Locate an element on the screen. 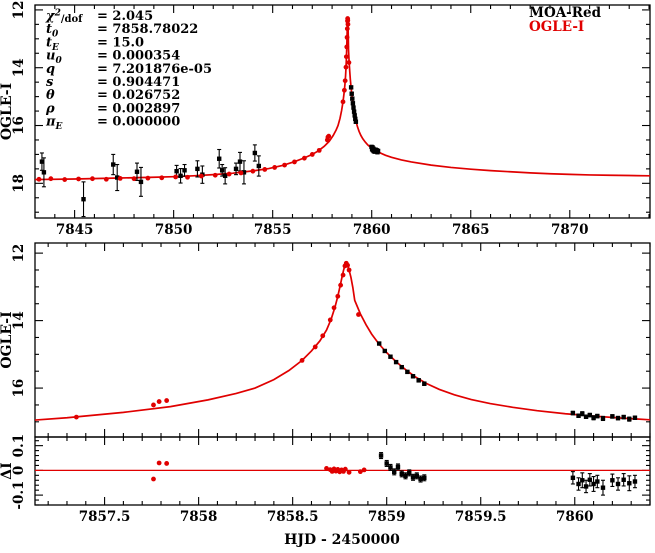 Image resolution: width=655 pixels, height=553 pixels. legend-item-0: MOA-Red is located at coordinates (565, 13).